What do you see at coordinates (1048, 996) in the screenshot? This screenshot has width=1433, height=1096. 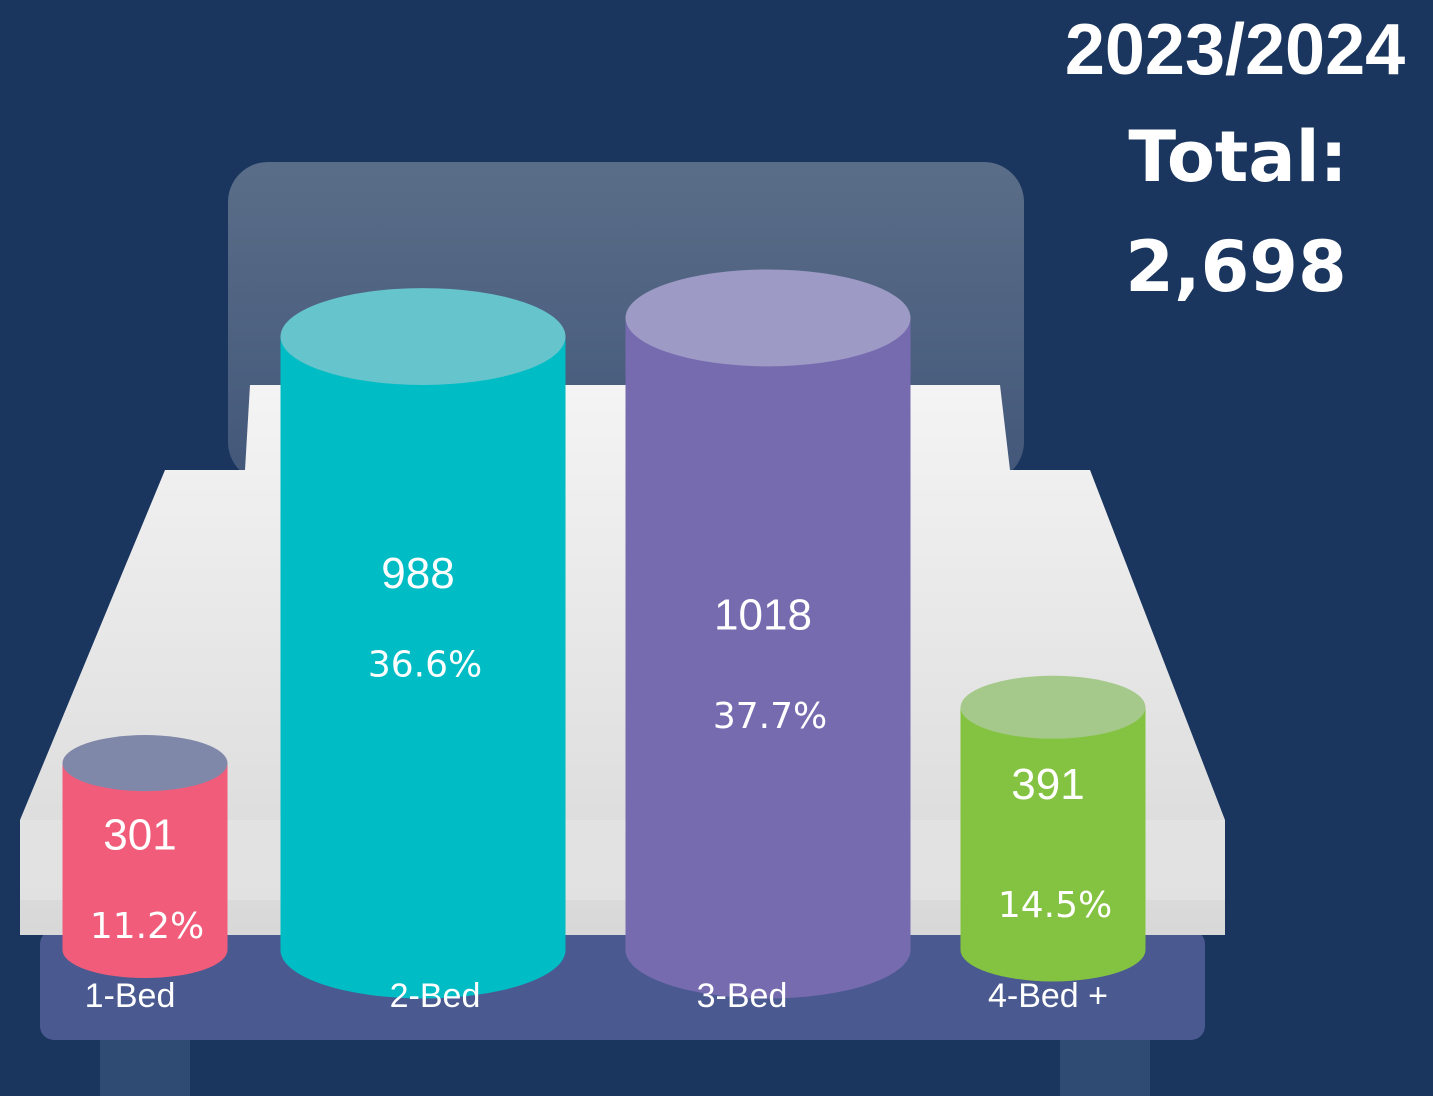 I see `category-label: 4-Bed +` at bounding box center [1048, 996].